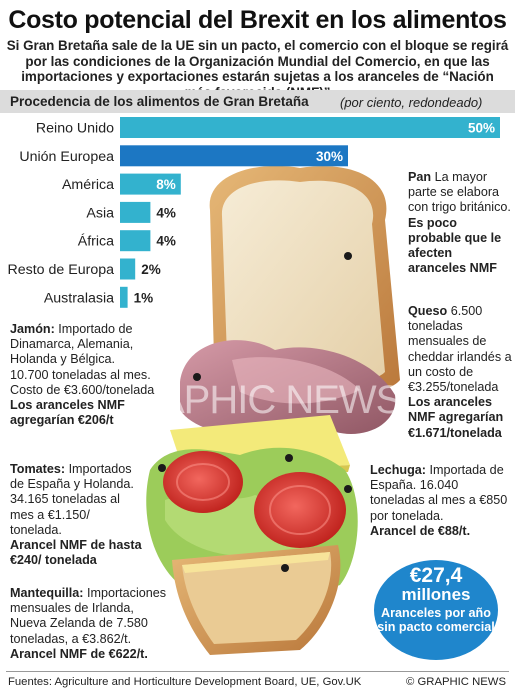  I want to click on bar-category-label: Resto de Europa, so click(61, 270).